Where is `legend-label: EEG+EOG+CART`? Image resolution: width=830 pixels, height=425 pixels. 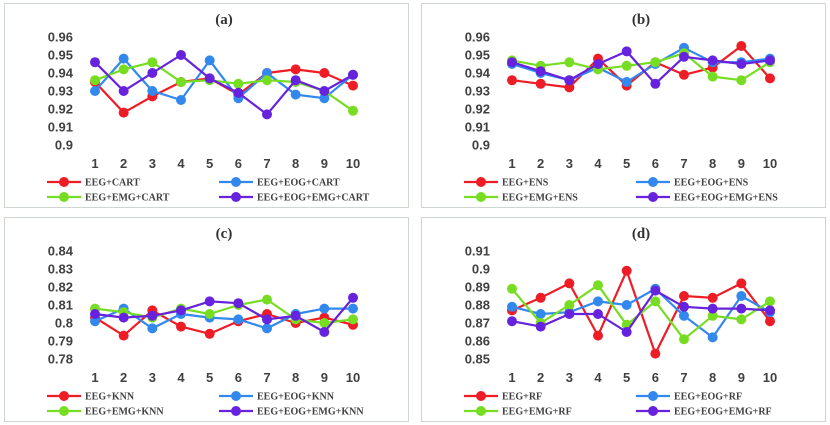 legend-label: EEG+EOG+CART is located at coordinates (298, 183).